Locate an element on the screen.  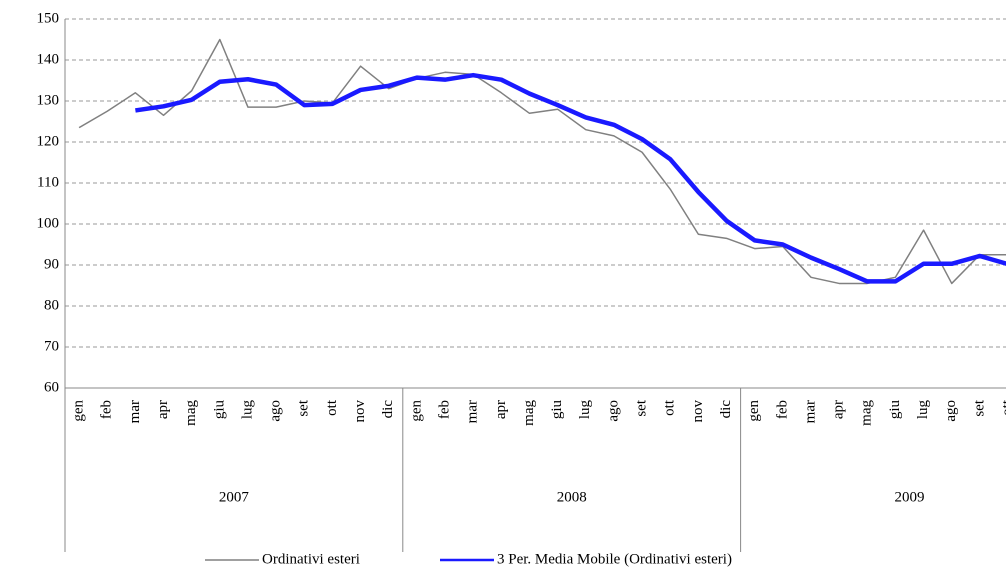
y-tick-label: 80 is located at coordinates (51, 305).